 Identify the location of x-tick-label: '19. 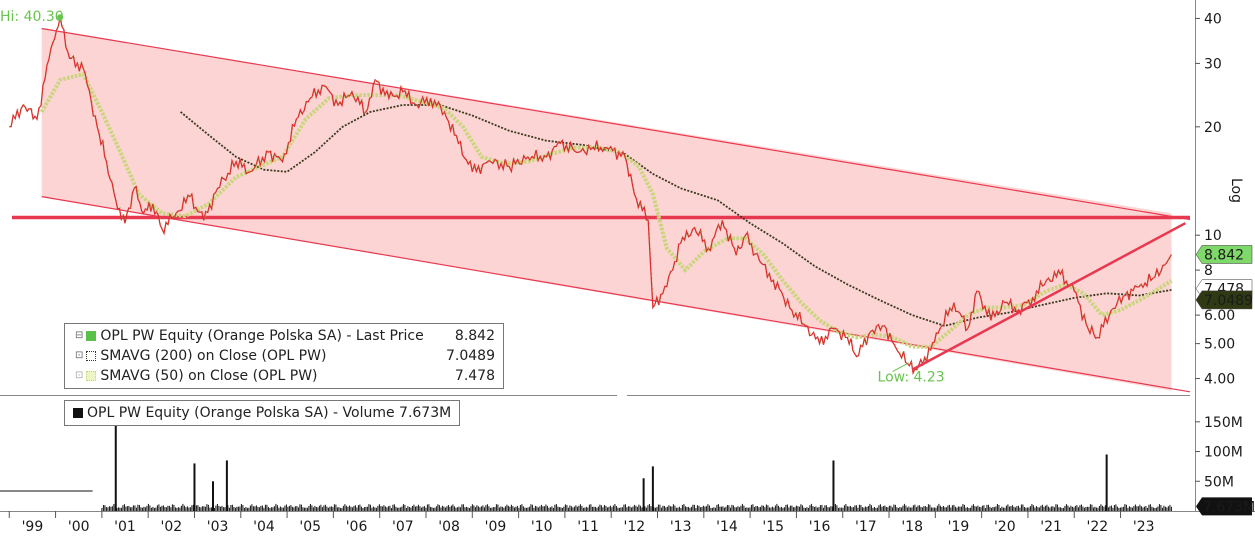
(959, 527).